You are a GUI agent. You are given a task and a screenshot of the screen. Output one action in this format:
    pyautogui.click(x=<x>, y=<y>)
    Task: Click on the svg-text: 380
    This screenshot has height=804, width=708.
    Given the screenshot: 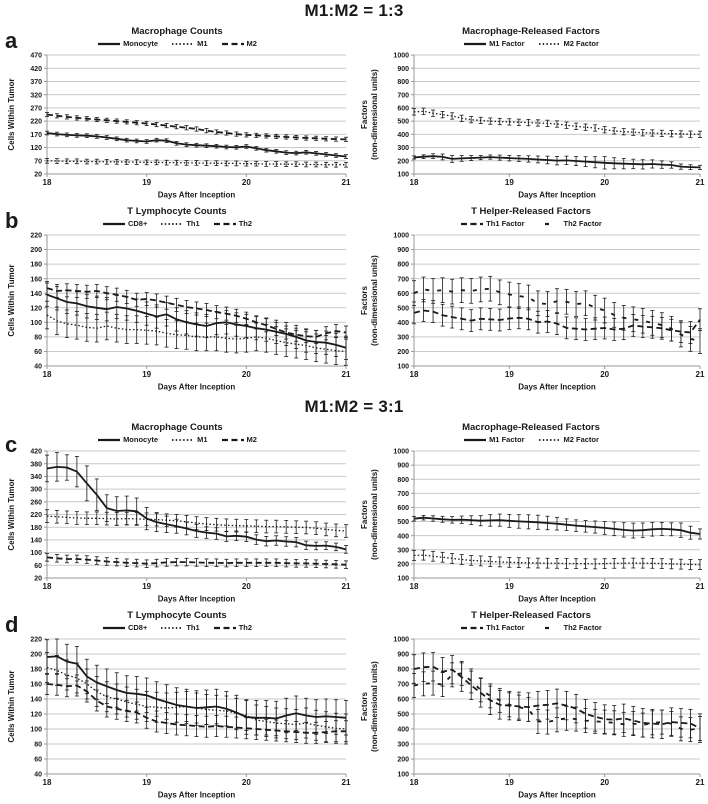 What is the action you would take?
    pyautogui.click(x=36, y=464)
    